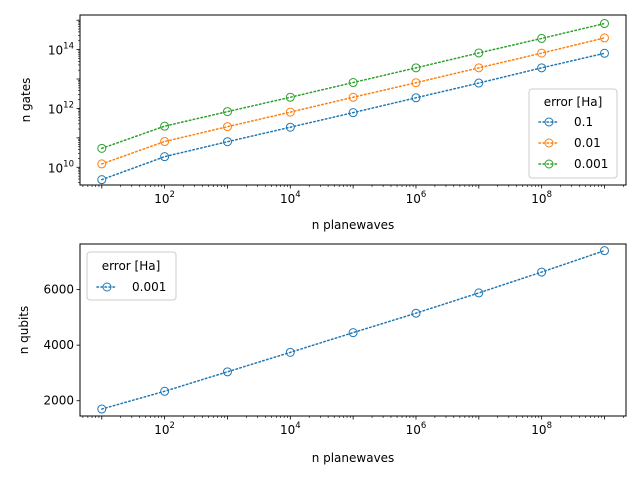  Describe the element at coordinates (573, 102) in the screenshot. I see `gates-legend-title: error [Ha]` at that location.